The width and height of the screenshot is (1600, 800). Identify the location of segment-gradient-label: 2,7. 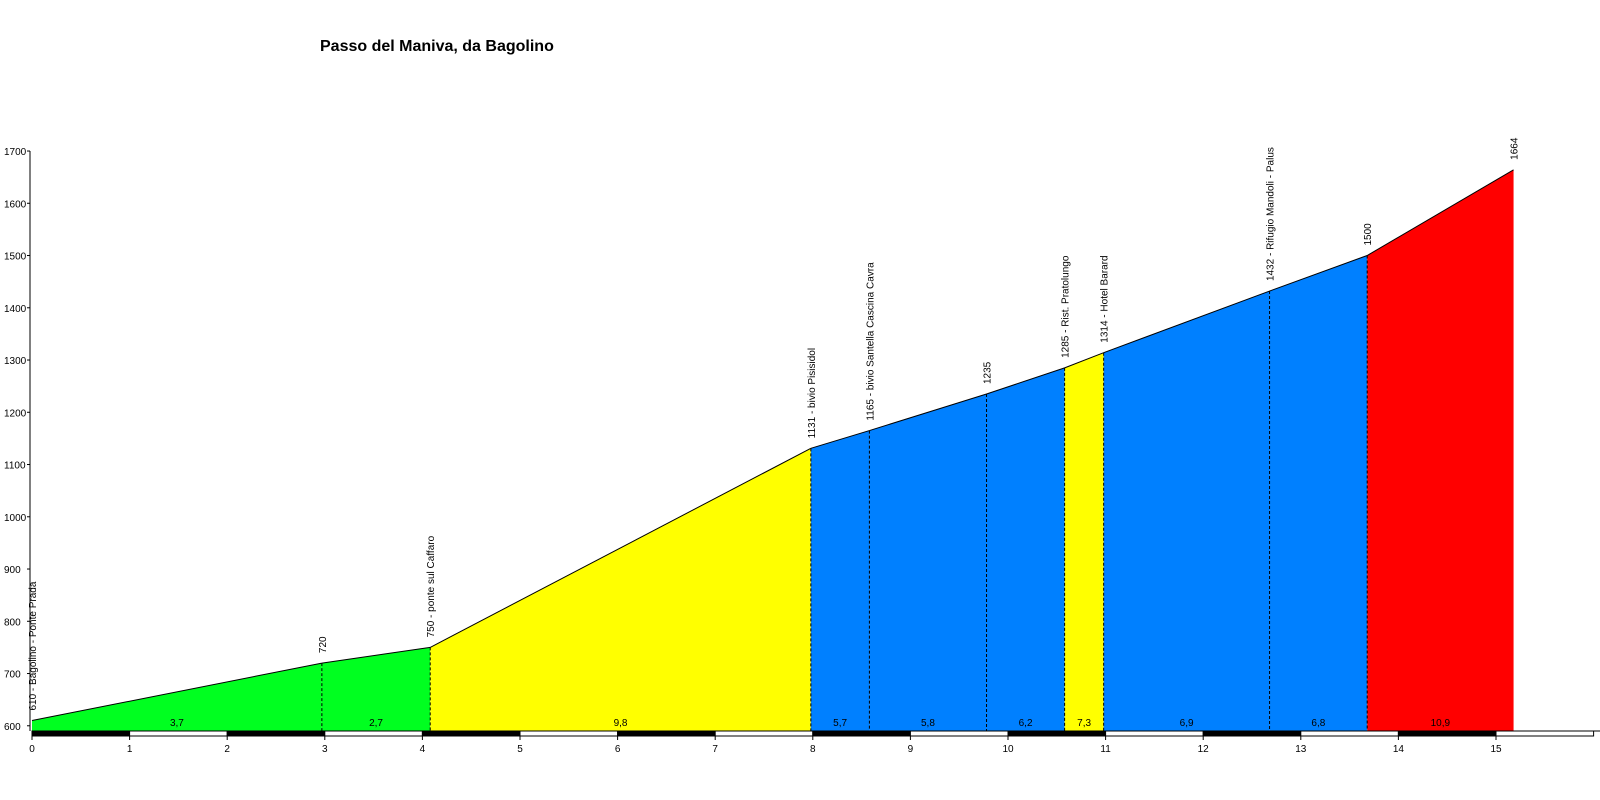
(376, 723).